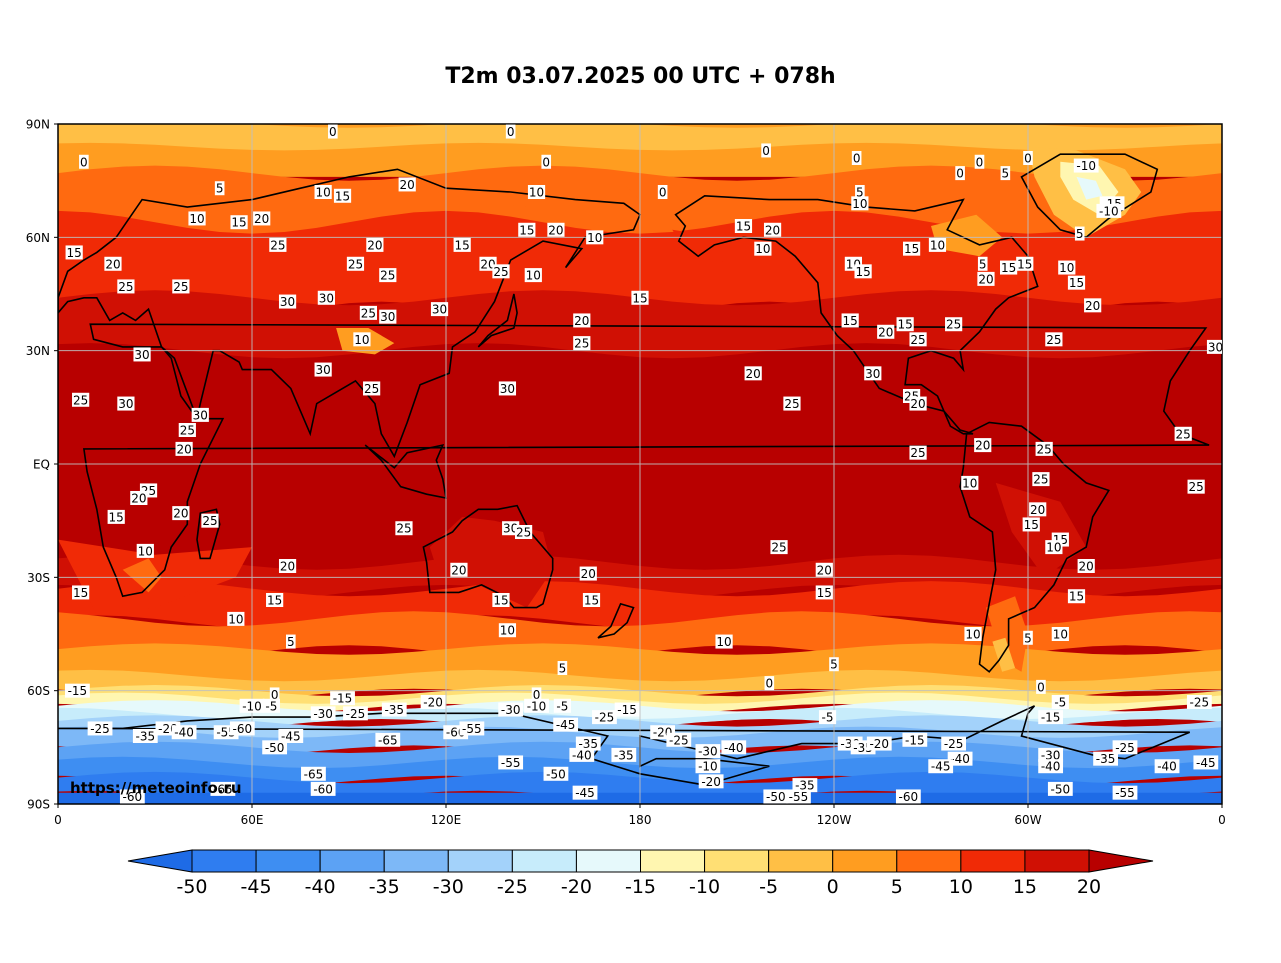  Describe the element at coordinates (38, 238) in the screenshot. I see `lat-tick-label: 60N` at that location.